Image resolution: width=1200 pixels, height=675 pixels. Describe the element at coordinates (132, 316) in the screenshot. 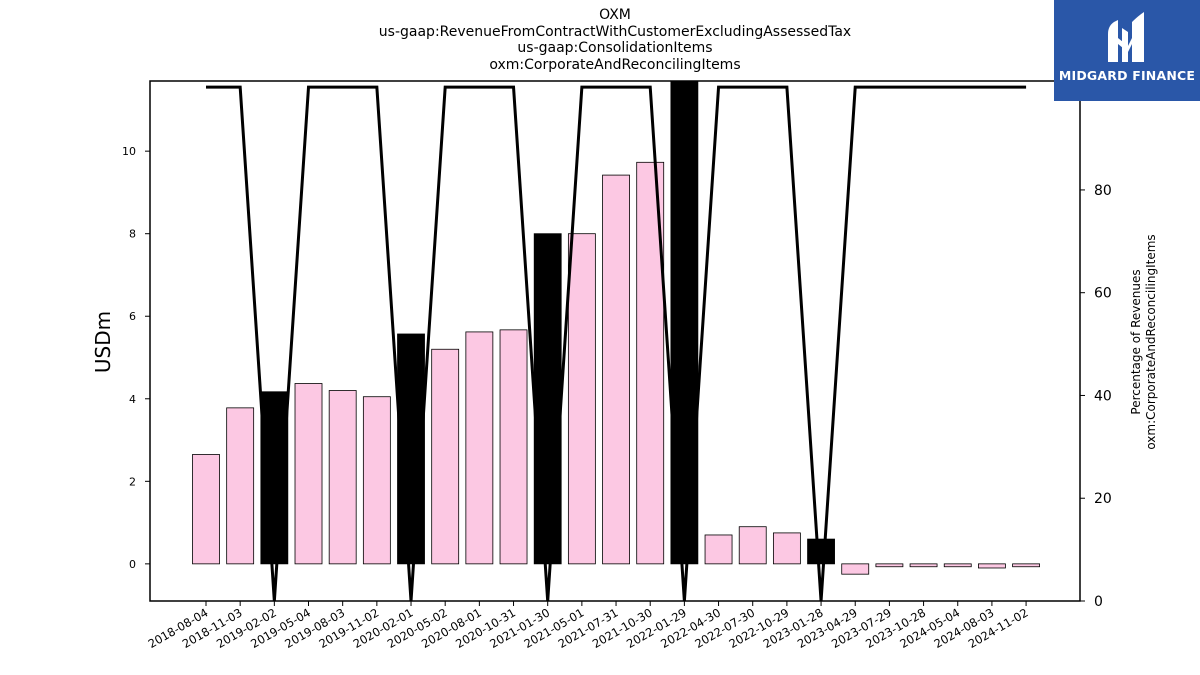

I see `y-tick-label: 6` at that location.